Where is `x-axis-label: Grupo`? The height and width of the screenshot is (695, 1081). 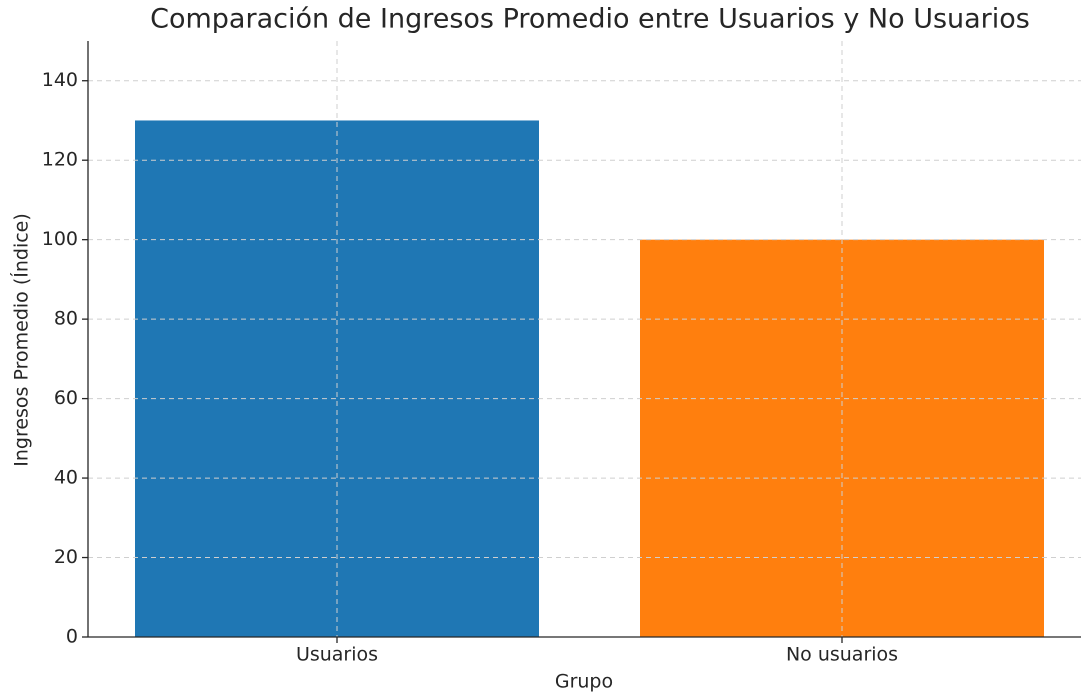 x-axis-label: Grupo is located at coordinates (584, 682).